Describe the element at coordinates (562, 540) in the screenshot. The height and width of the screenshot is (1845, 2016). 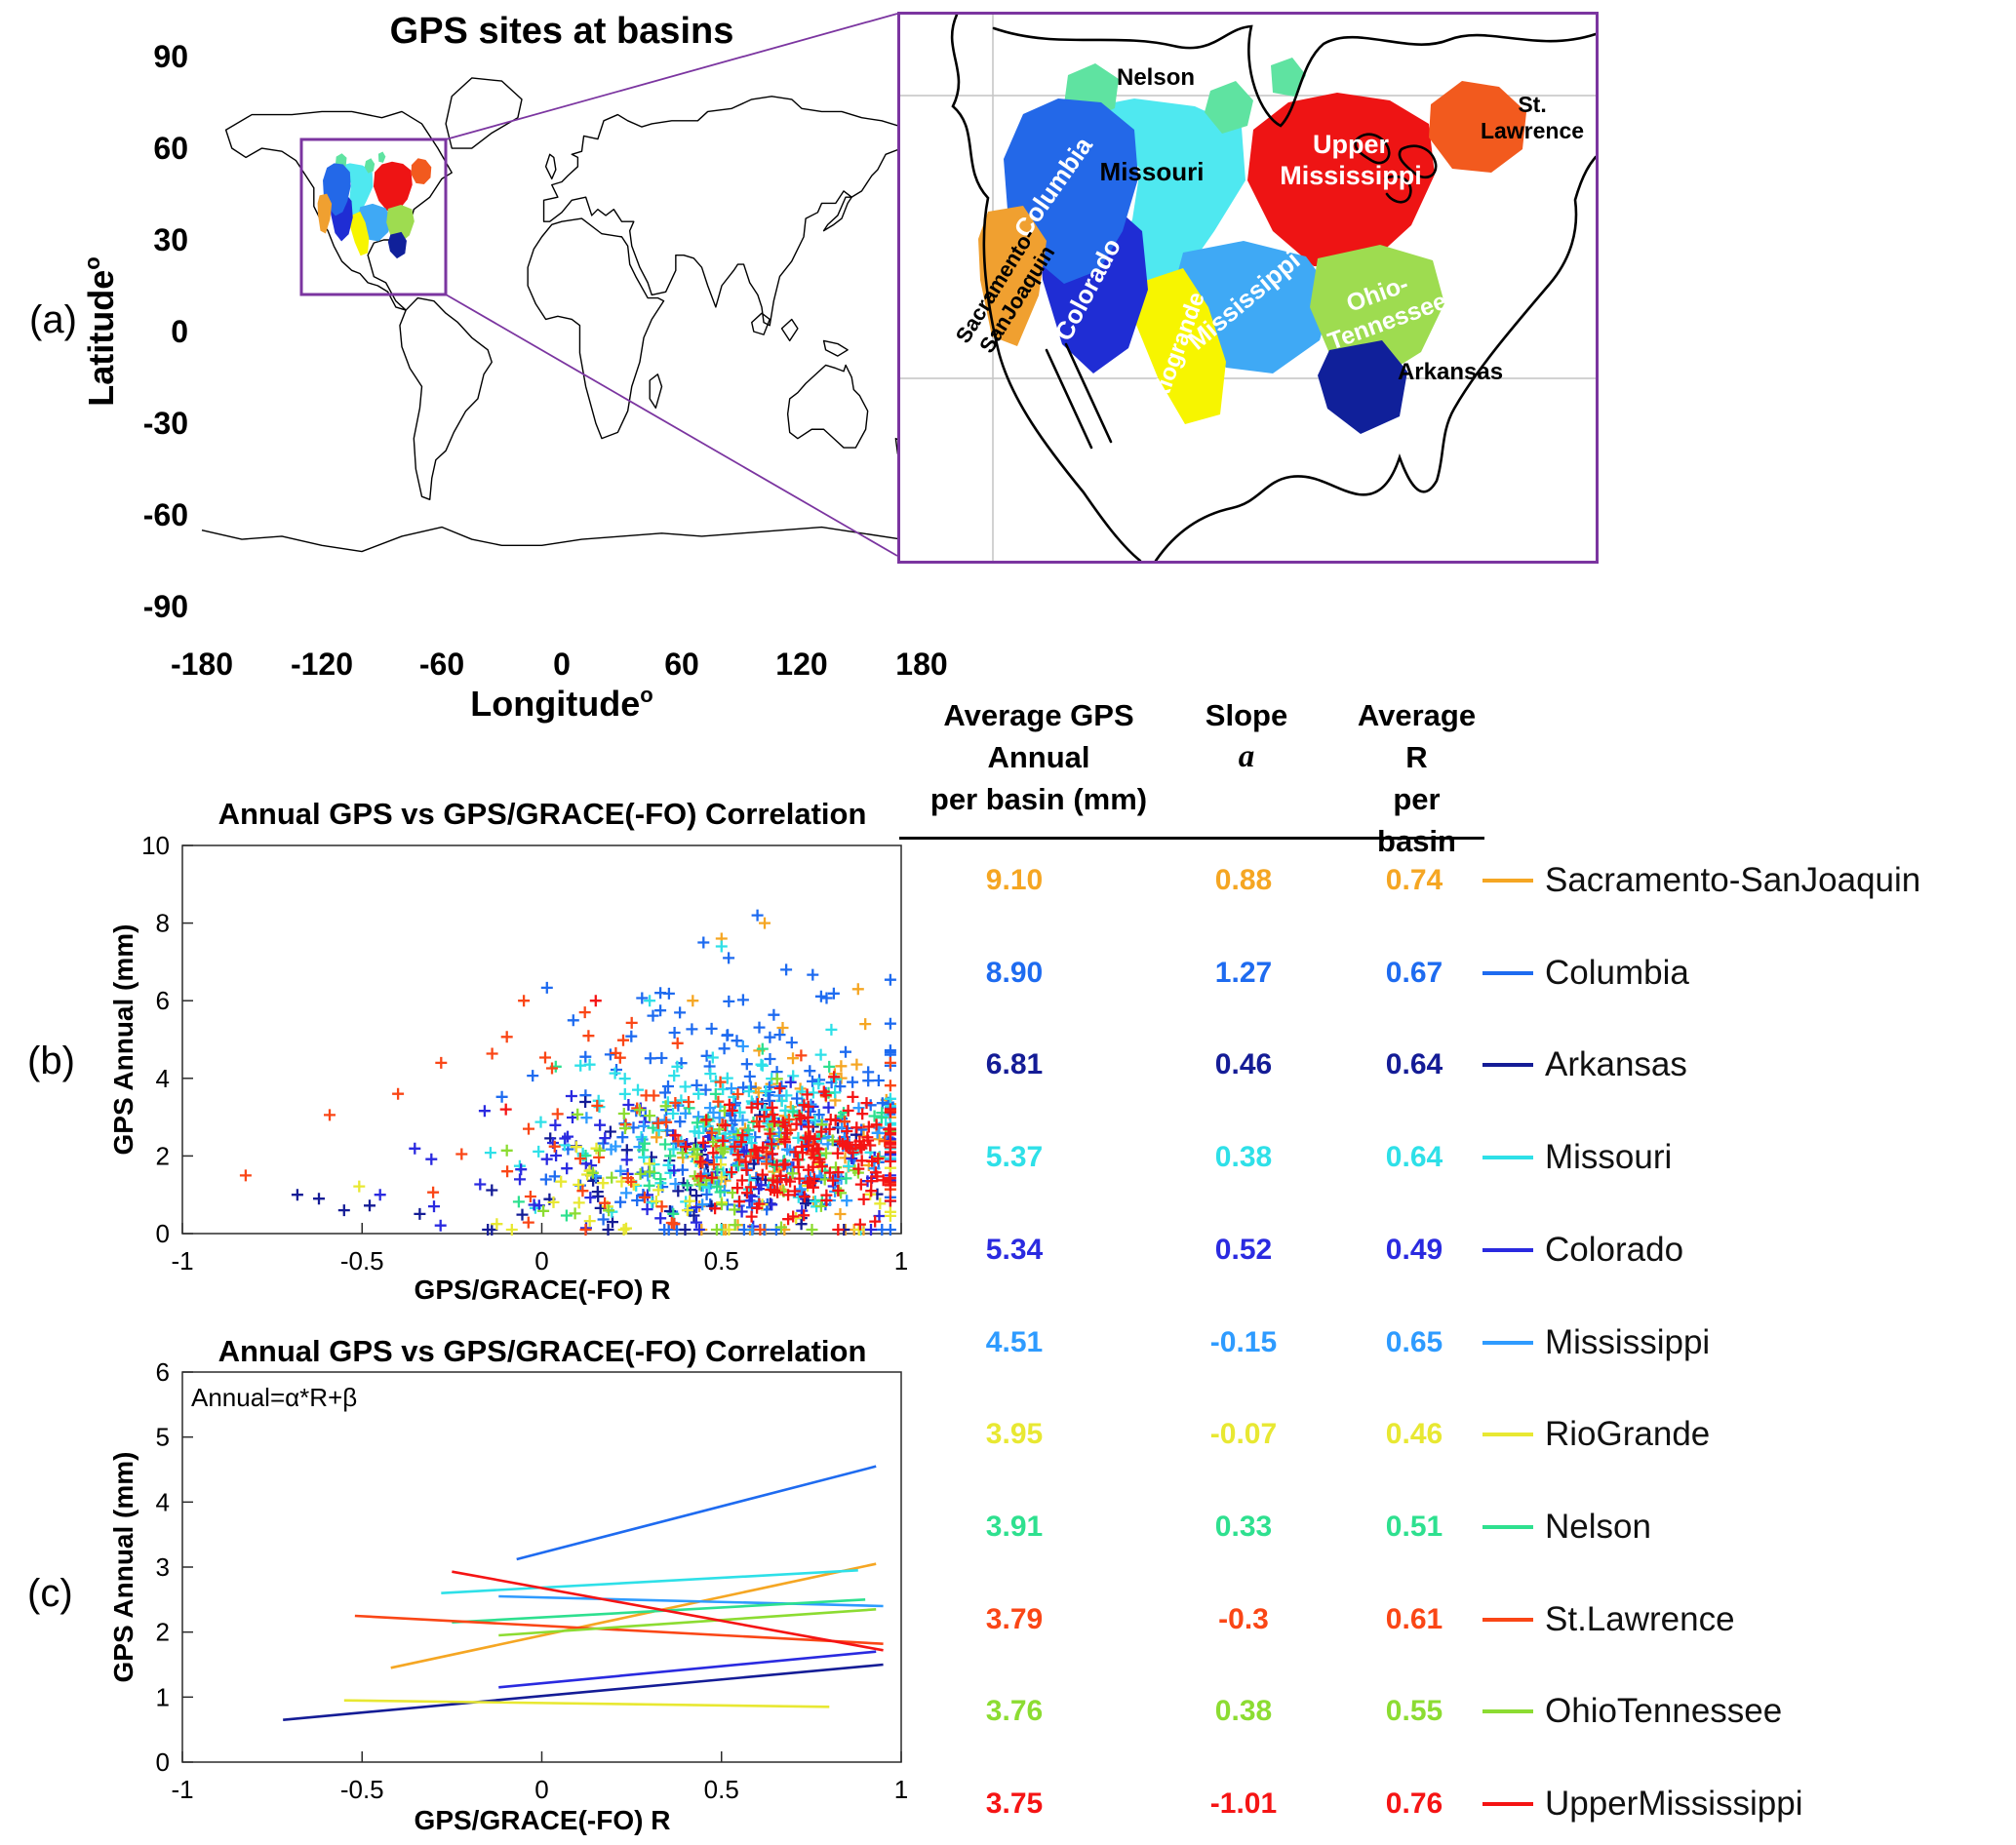
I see `continent-antarctica` at that location.